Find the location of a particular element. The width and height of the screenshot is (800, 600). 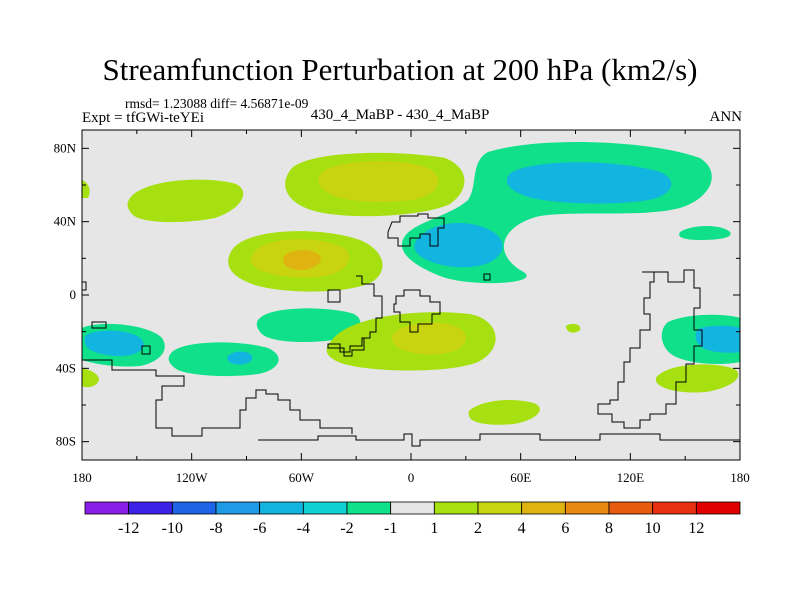

colorbar-label: 6 is located at coordinates (565, 528).